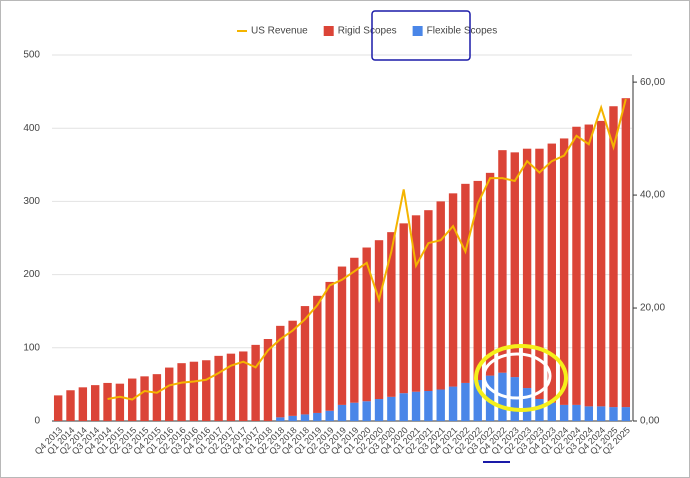 The height and width of the screenshot is (478, 690). Describe the element at coordinates (652, 195) in the screenshot. I see `y2-tick-label: 40,00` at that location.